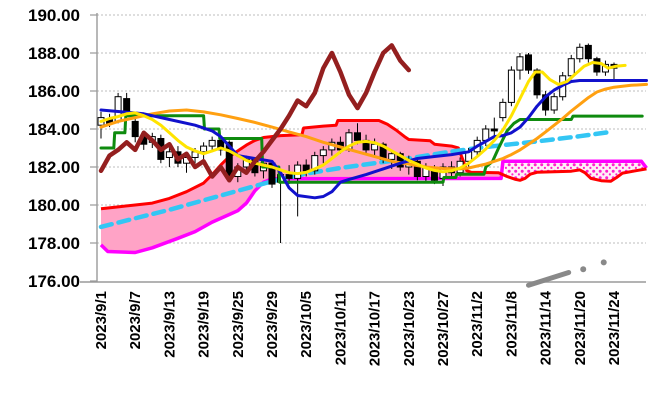  I want to click on x-axis-date-label: 2023/10/5, so click(306, 324).